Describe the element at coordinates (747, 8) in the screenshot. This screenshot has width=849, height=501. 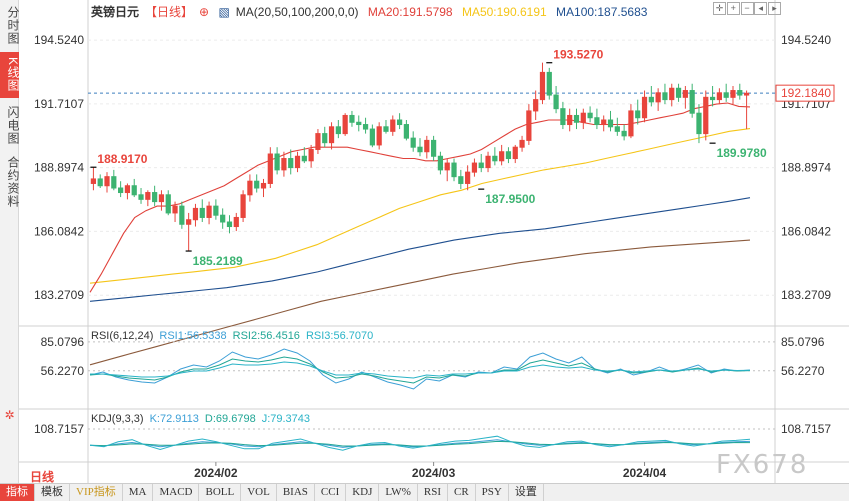
I see `zoom-out-icon: −` at that location.